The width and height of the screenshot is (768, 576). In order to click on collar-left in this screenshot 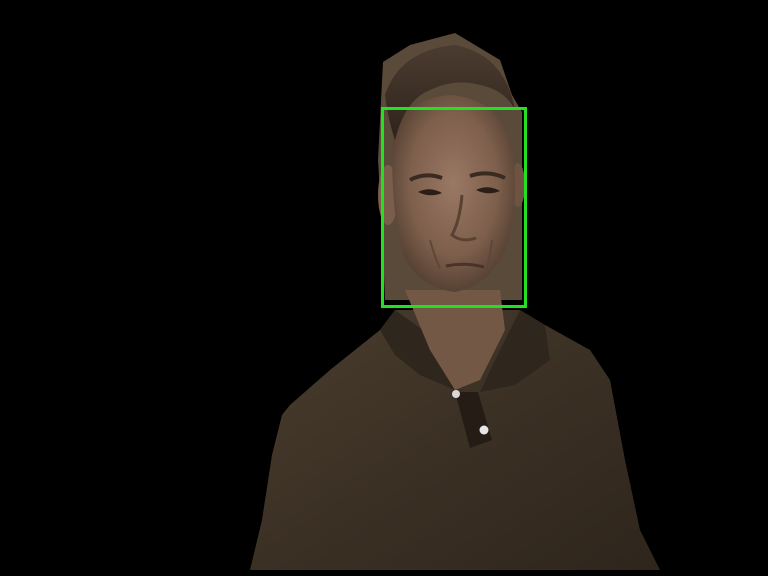, I will do `click(417, 350)`.